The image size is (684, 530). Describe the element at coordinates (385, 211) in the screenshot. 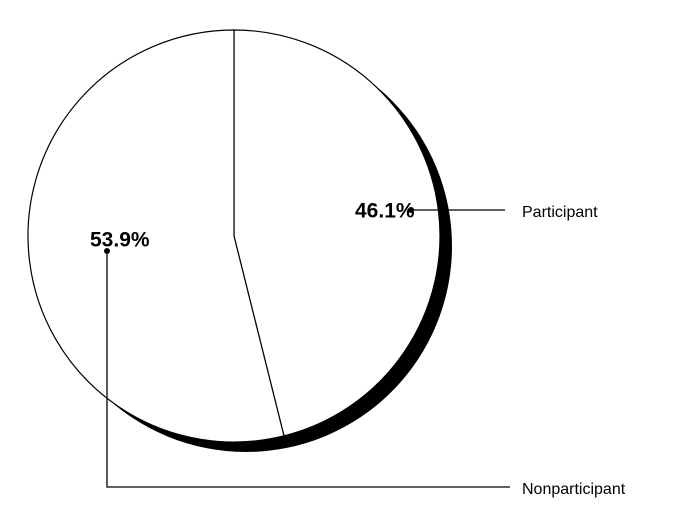

I see `value-label: 46.1%` at that location.